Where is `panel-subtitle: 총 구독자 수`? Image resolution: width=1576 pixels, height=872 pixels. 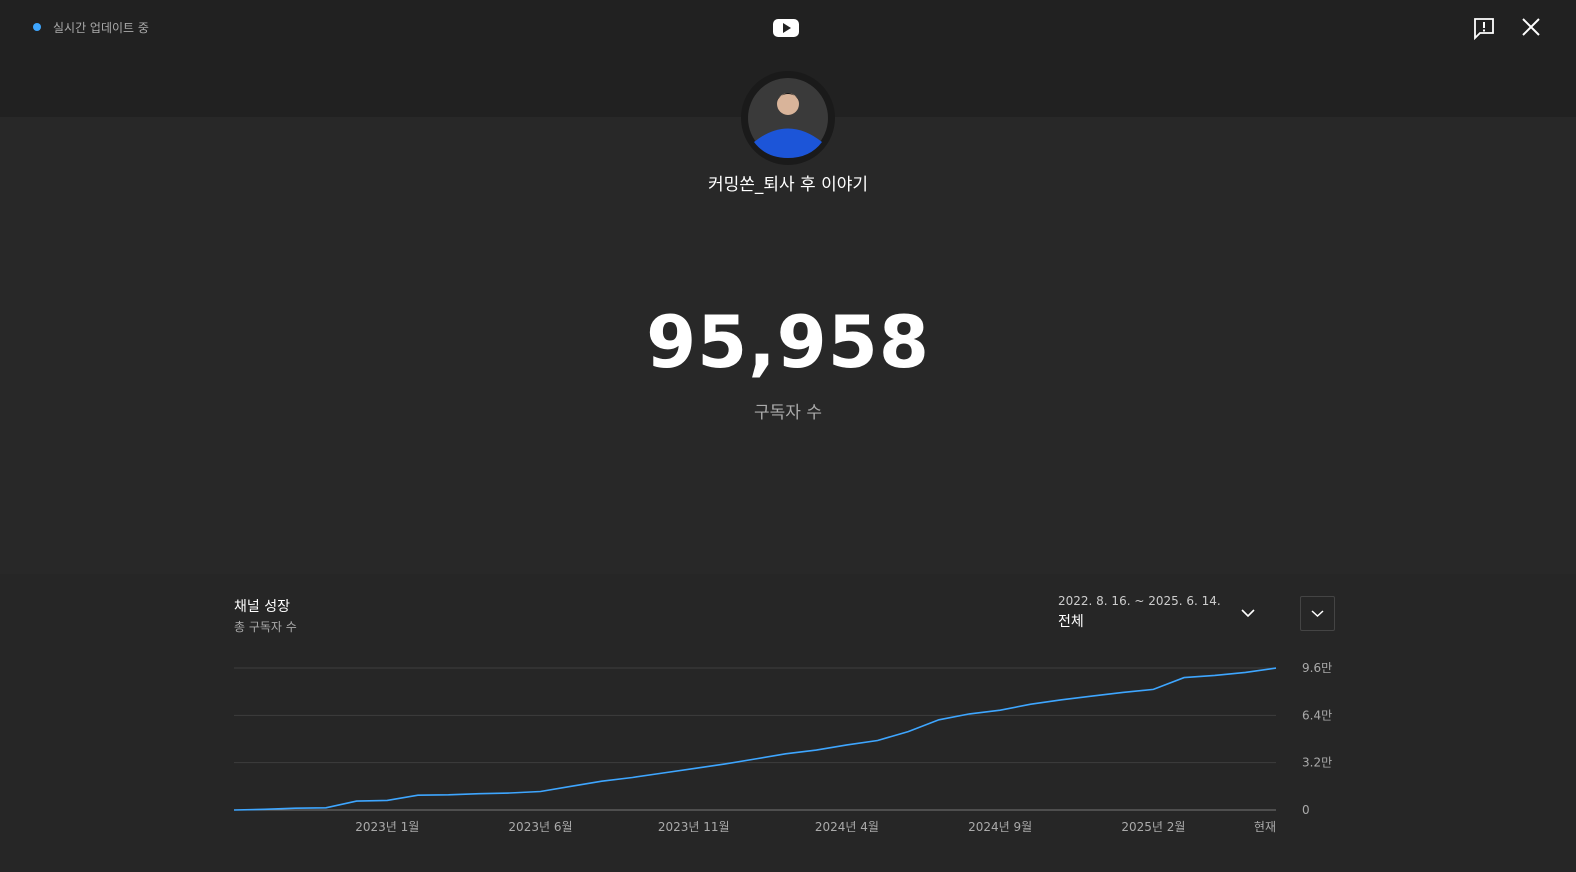
panel-subtitle: 총 구독자 수 is located at coordinates (265, 627).